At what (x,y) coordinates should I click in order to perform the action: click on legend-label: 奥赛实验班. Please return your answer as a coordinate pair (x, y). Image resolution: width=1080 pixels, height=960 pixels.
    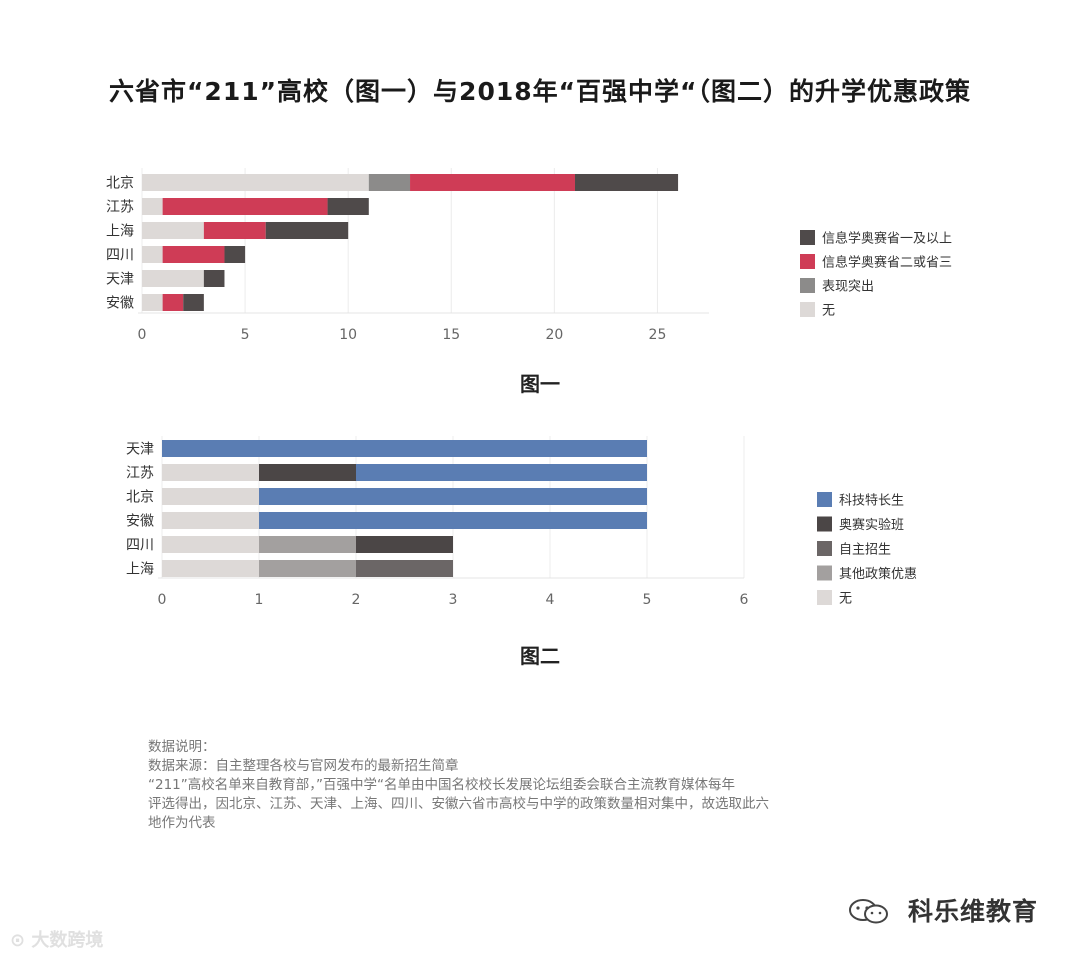
    Looking at the image, I should click on (871, 525).